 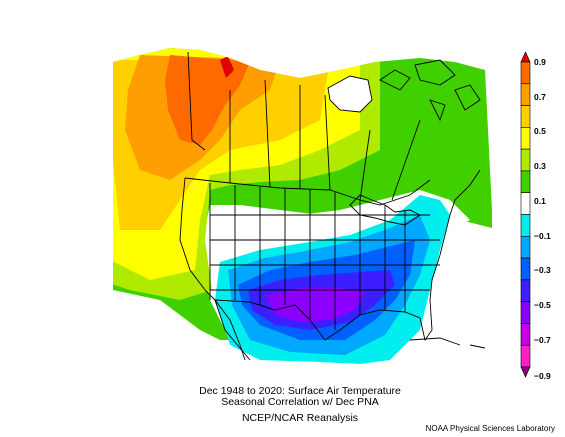 I want to click on colorbar-label: 0.9, so click(x=540, y=62).